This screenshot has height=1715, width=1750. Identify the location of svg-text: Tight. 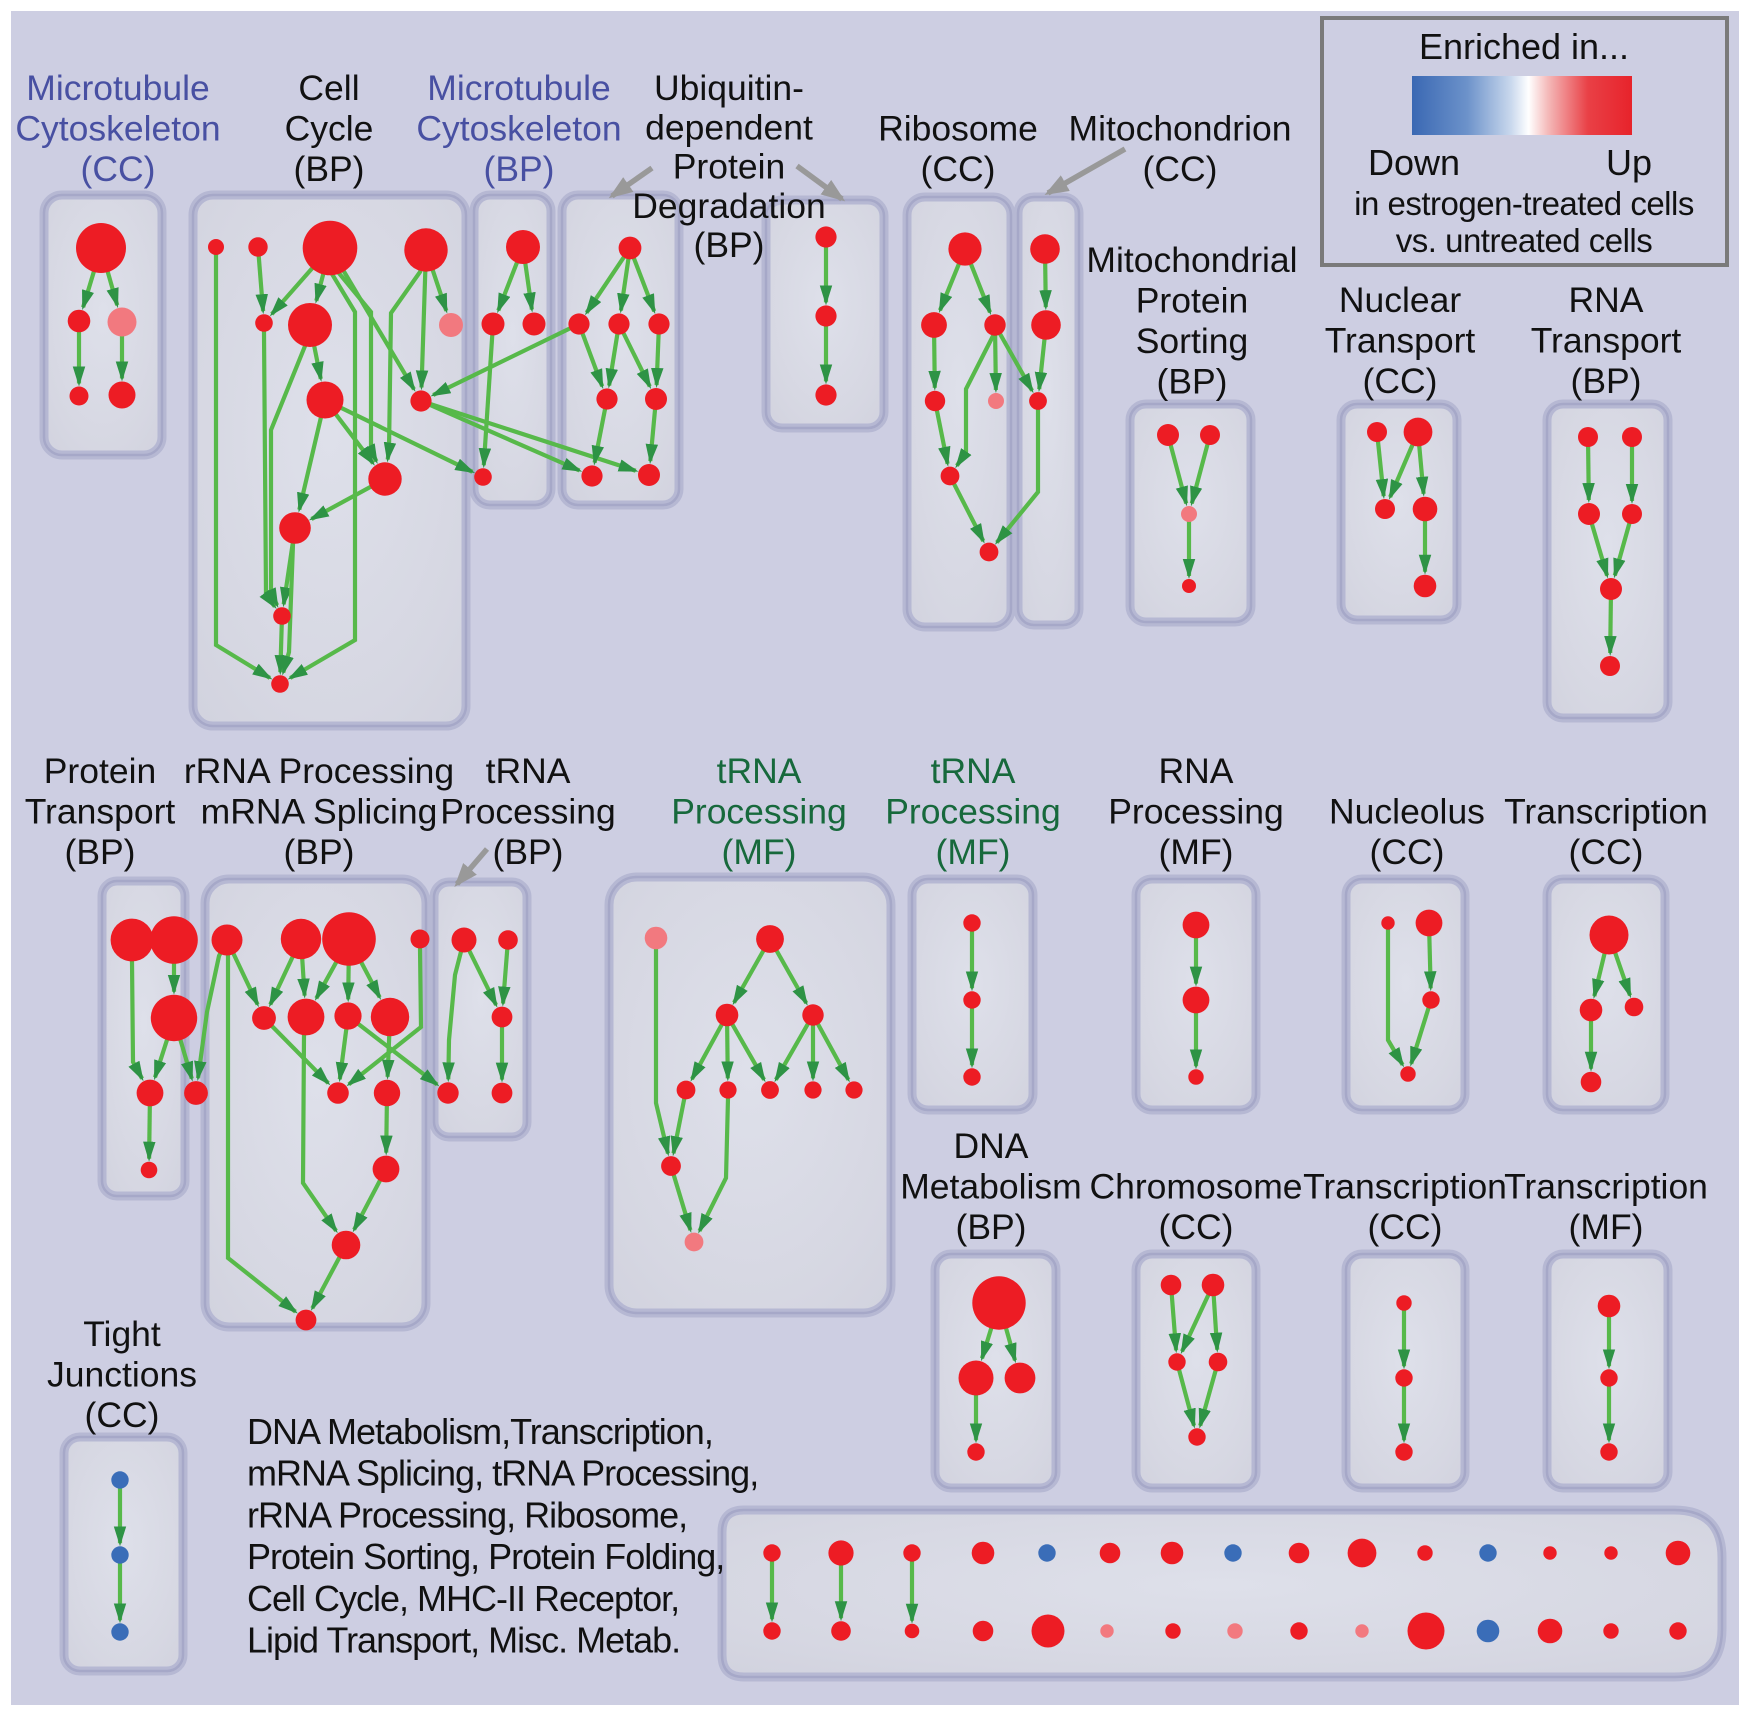
(122, 1334).